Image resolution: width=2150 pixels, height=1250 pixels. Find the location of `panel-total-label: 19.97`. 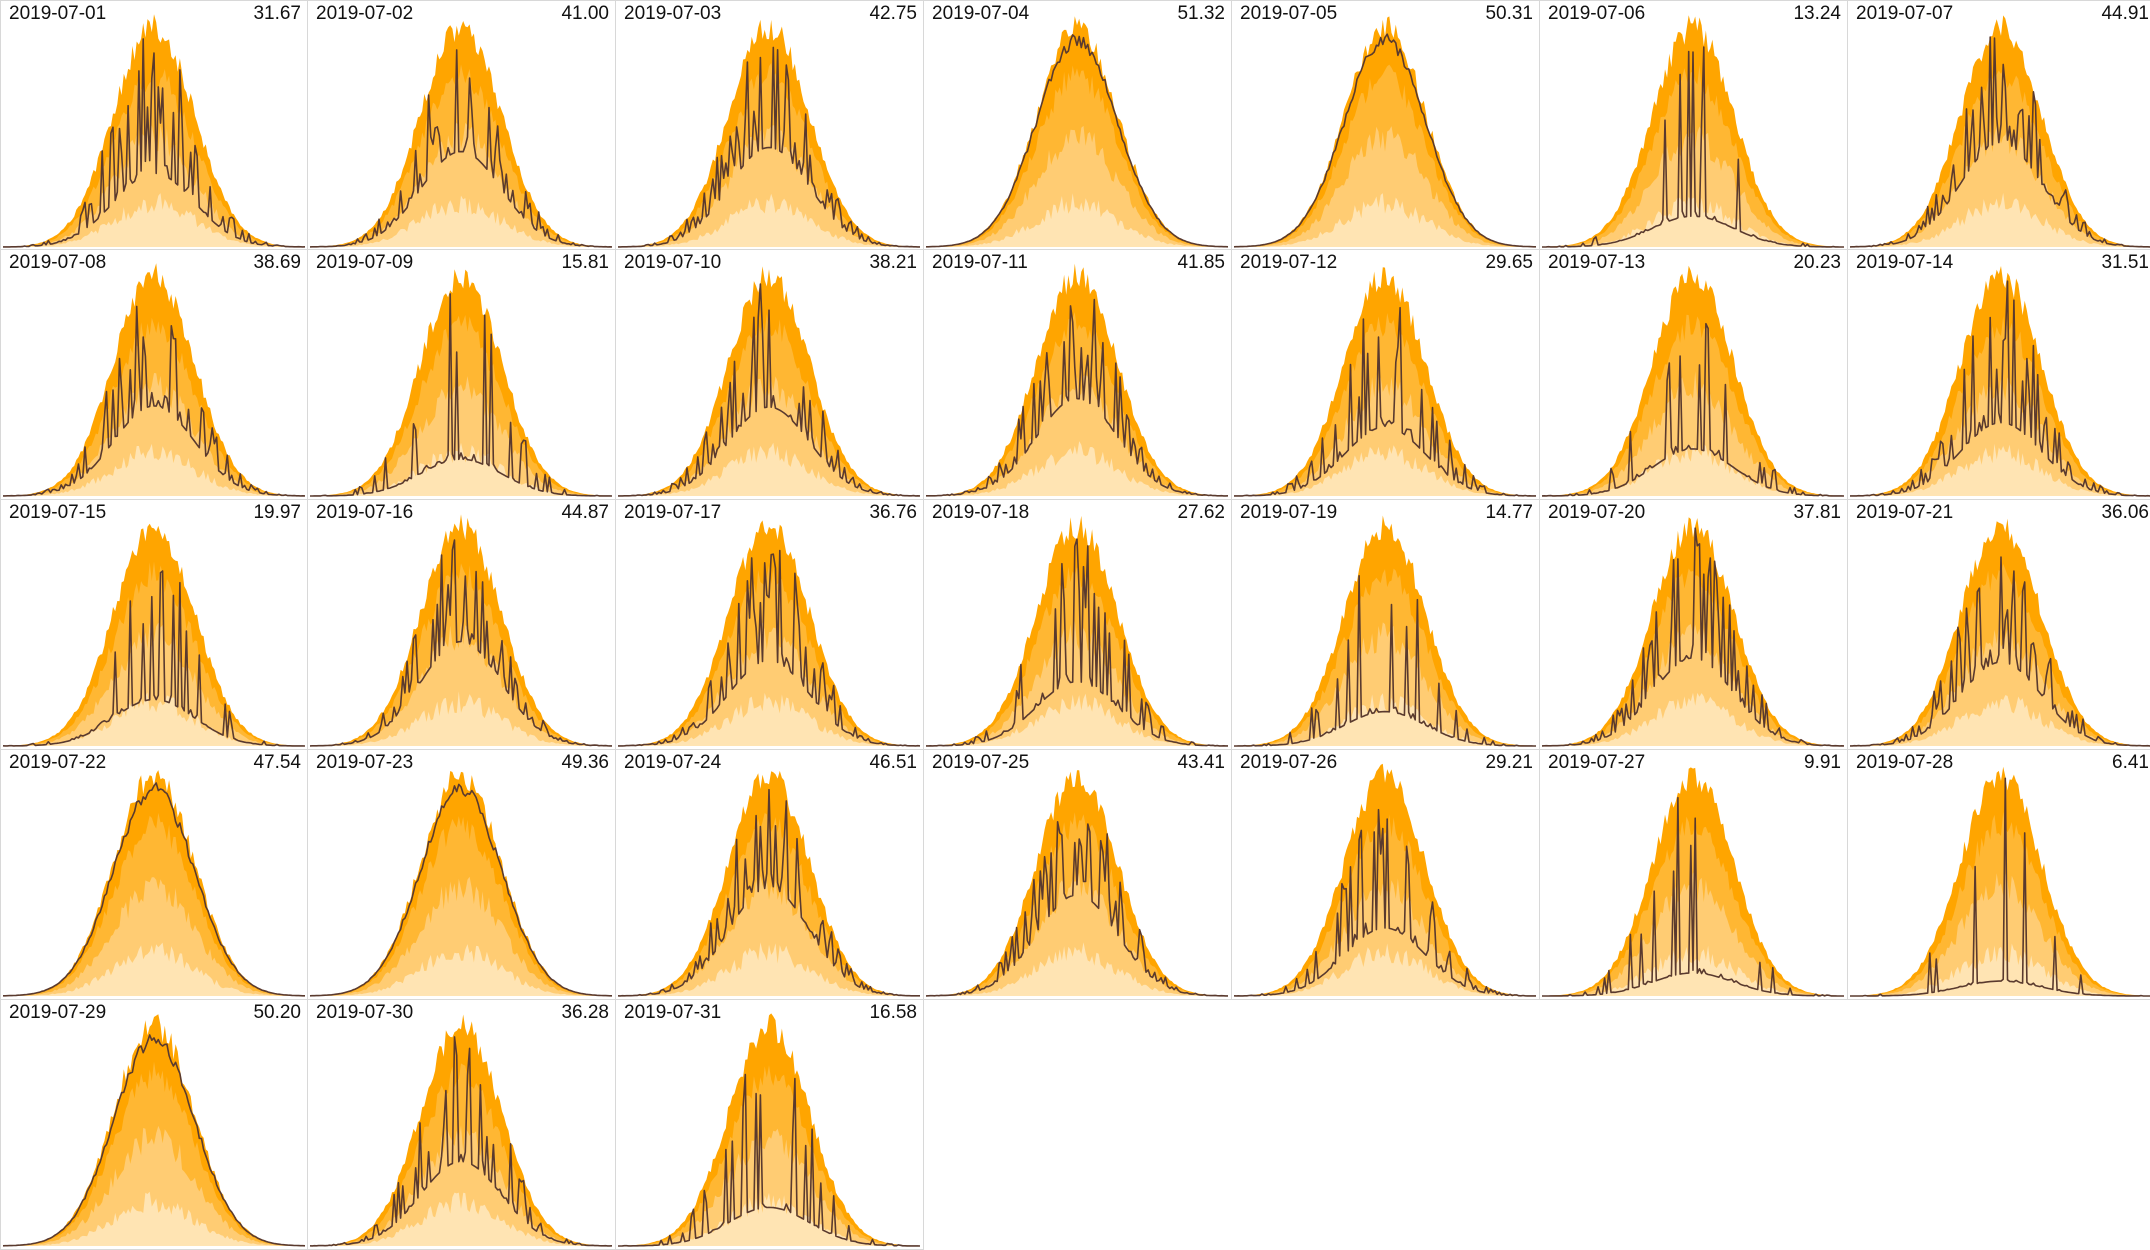

panel-total-label: 19.97 is located at coordinates (277, 512).